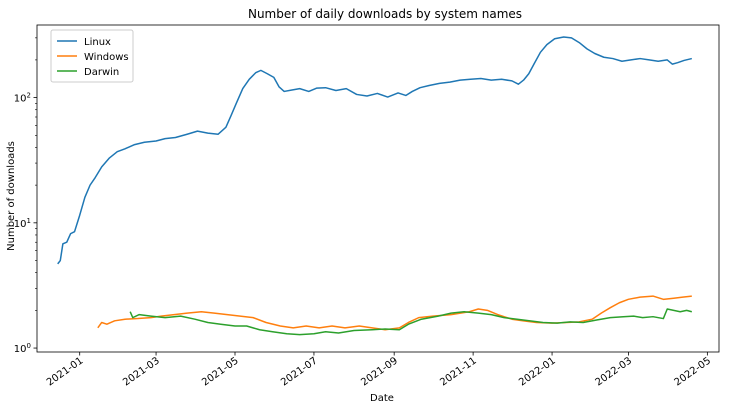  What do you see at coordinates (106, 57) in the screenshot?
I see `legend-label-windows: Windows` at bounding box center [106, 57].